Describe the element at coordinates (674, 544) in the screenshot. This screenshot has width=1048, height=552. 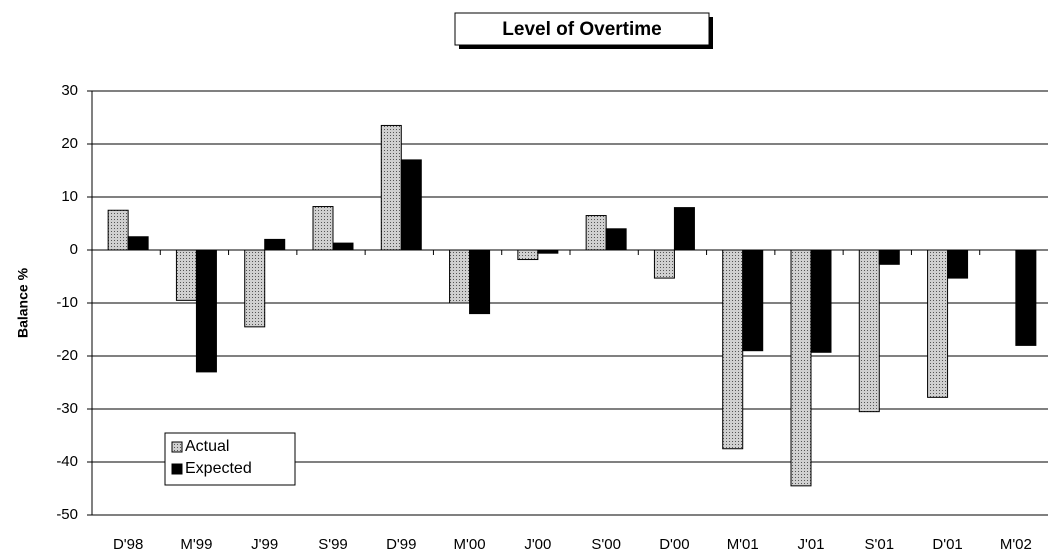
I see `x-tick-label: D'00` at that location.